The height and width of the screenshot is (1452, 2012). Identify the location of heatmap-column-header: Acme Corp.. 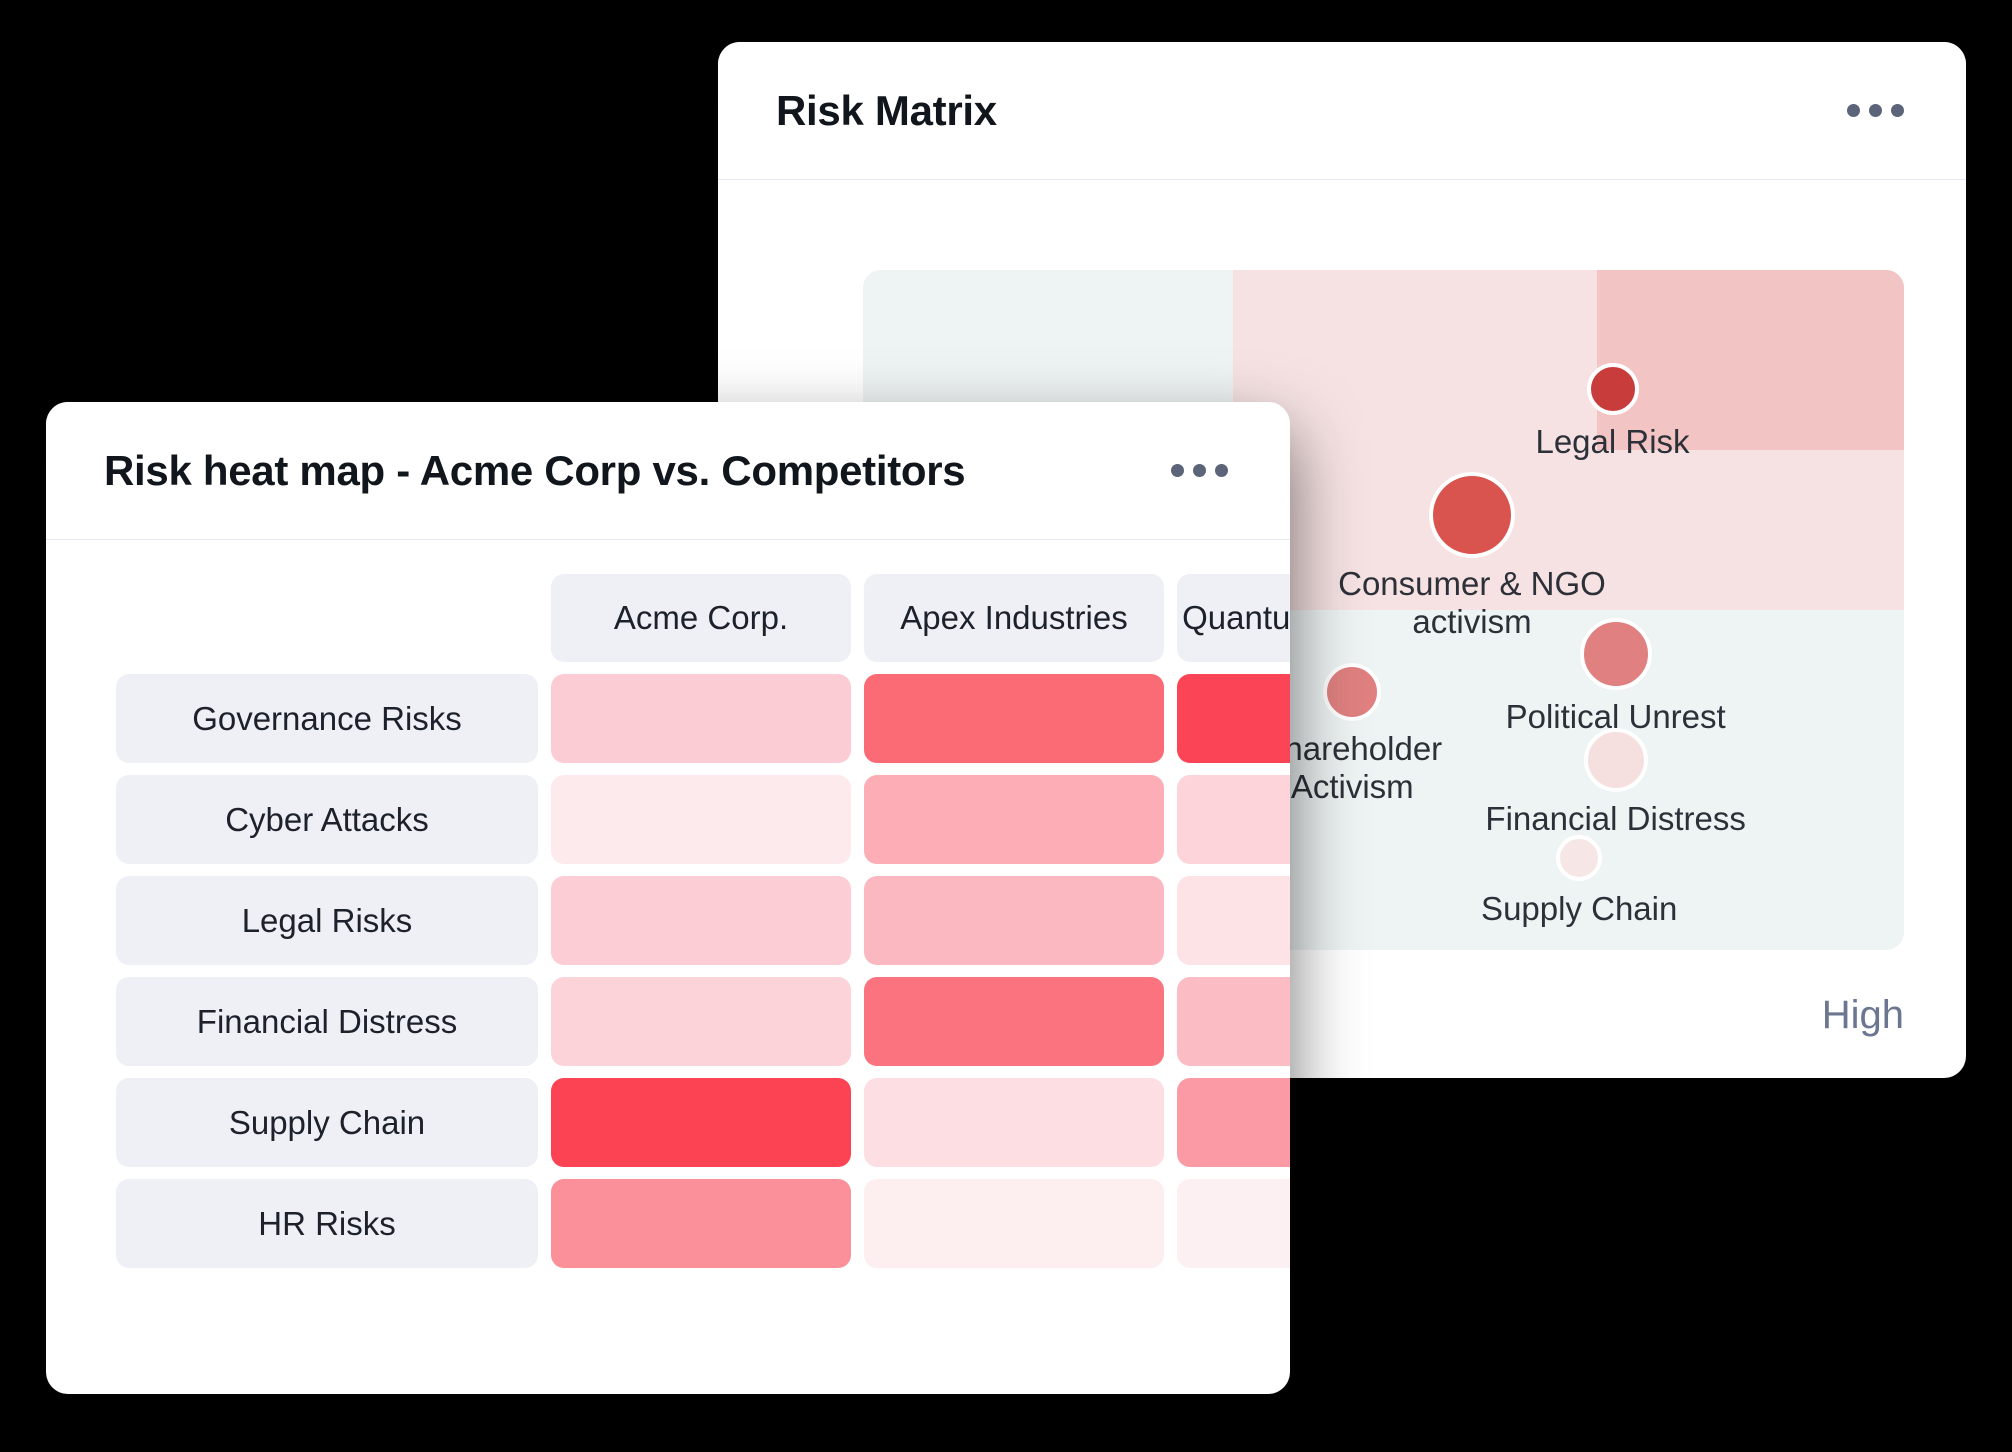
(701, 618).